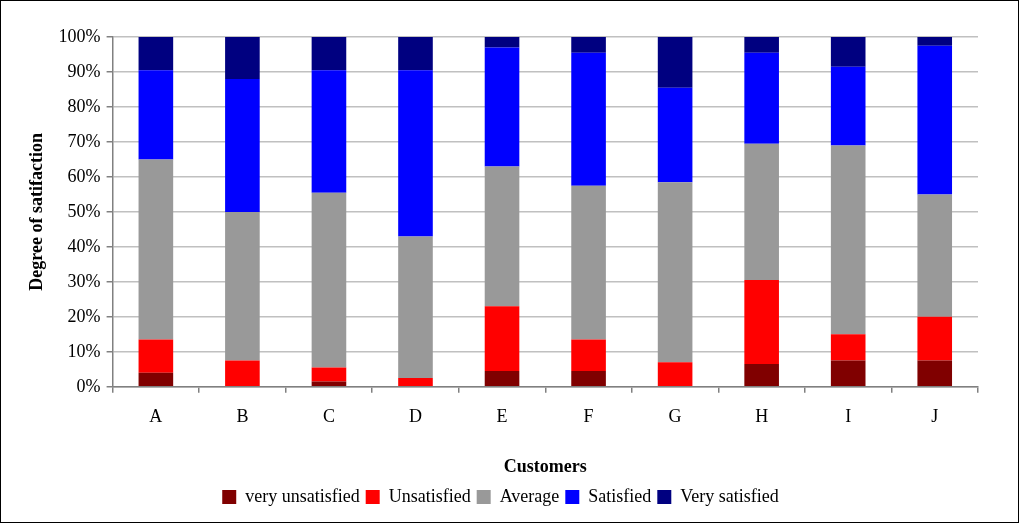 The height and width of the screenshot is (523, 1019). Describe the element at coordinates (156, 416) in the screenshot. I see `x-tick-label: A` at that location.